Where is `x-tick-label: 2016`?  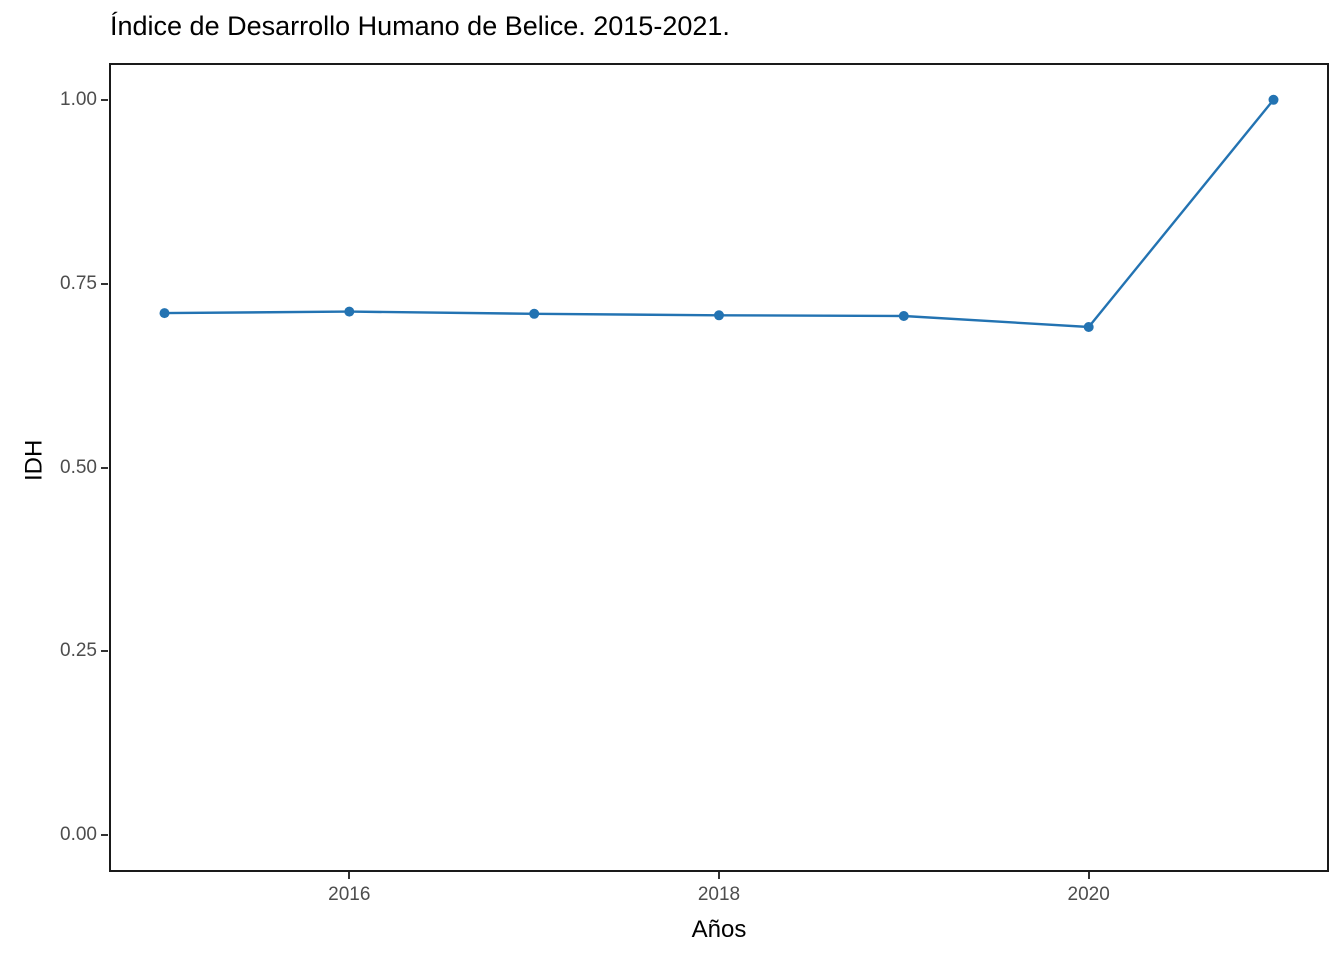
x-tick-label: 2016 is located at coordinates (349, 894).